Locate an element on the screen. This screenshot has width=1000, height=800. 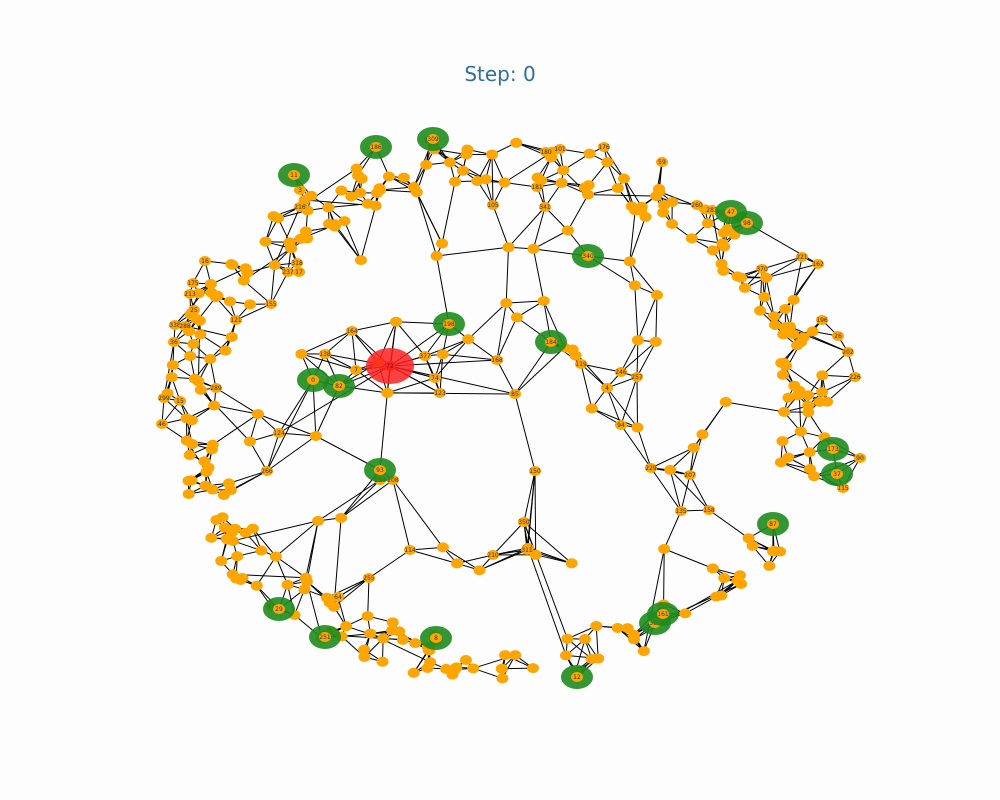
node-x39 is located at coordinates (617, 188).